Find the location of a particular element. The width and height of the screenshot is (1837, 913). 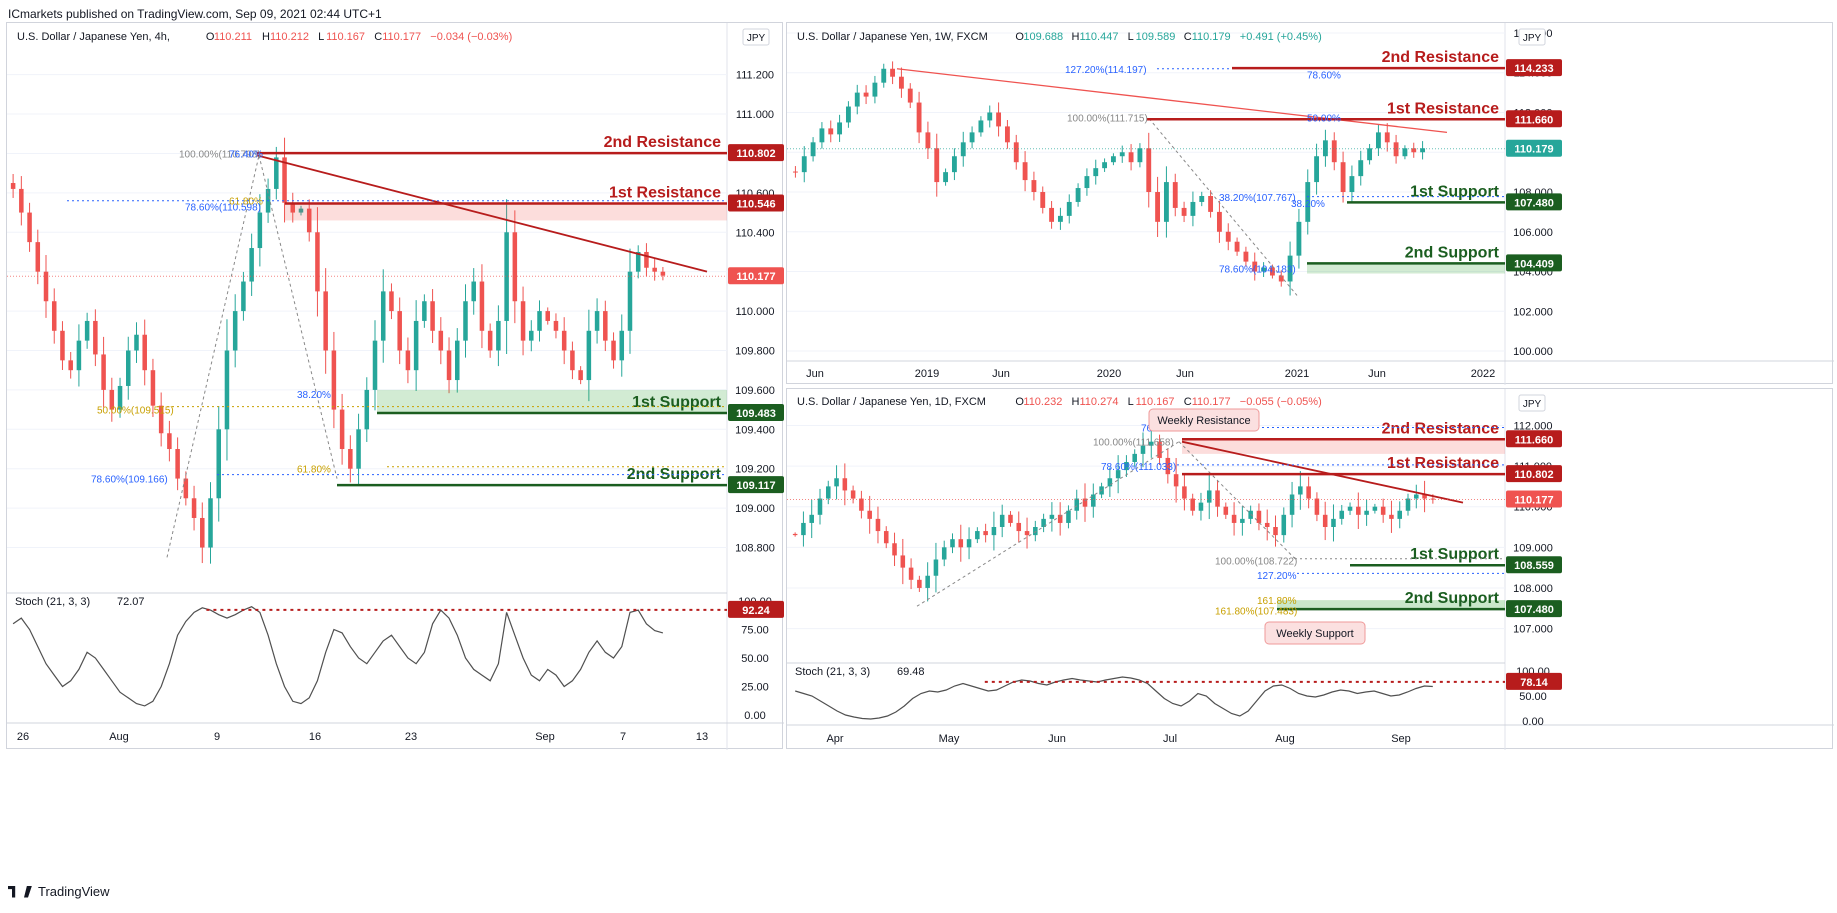

h4-ohlc-key-H: H is located at coordinates (266, 37).